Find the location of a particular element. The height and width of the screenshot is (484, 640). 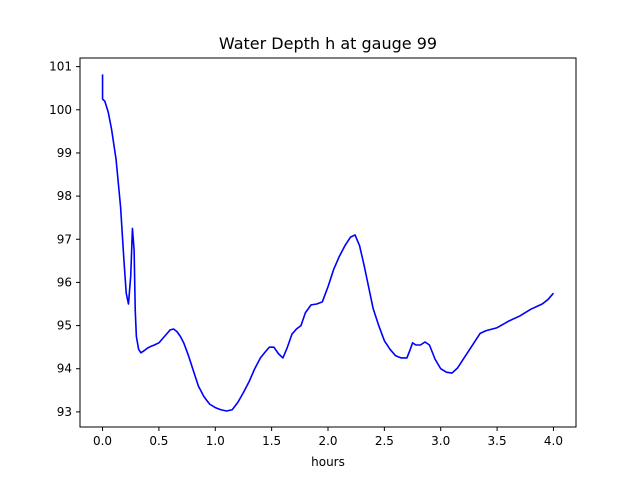

x-tick-label: 0.0 is located at coordinates (102, 441).